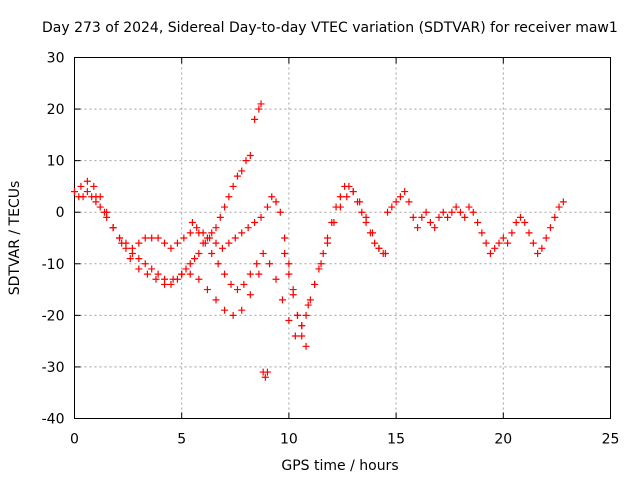 This screenshot has width=640, height=480. Describe the element at coordinates (177, 256) in the screenshot. I see `series-track-c` at that location.